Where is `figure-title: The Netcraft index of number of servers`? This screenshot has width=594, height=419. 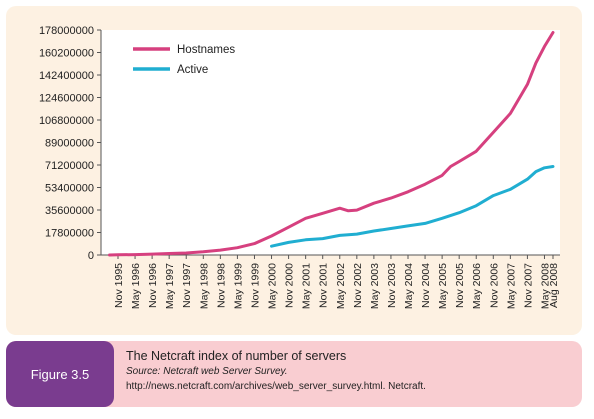
figure-title: The Netcraft index of number of servers is located at coordinates (236, 356).